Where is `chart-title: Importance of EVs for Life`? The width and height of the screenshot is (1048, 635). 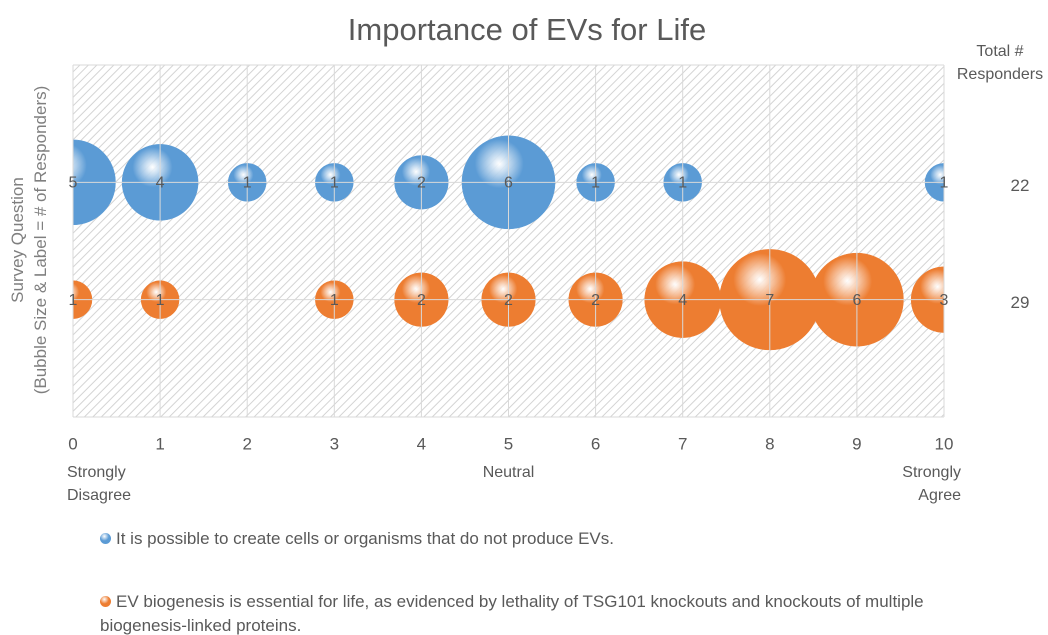 chart-title: Importance of EVs for Life is located at coordinates (527, 29).